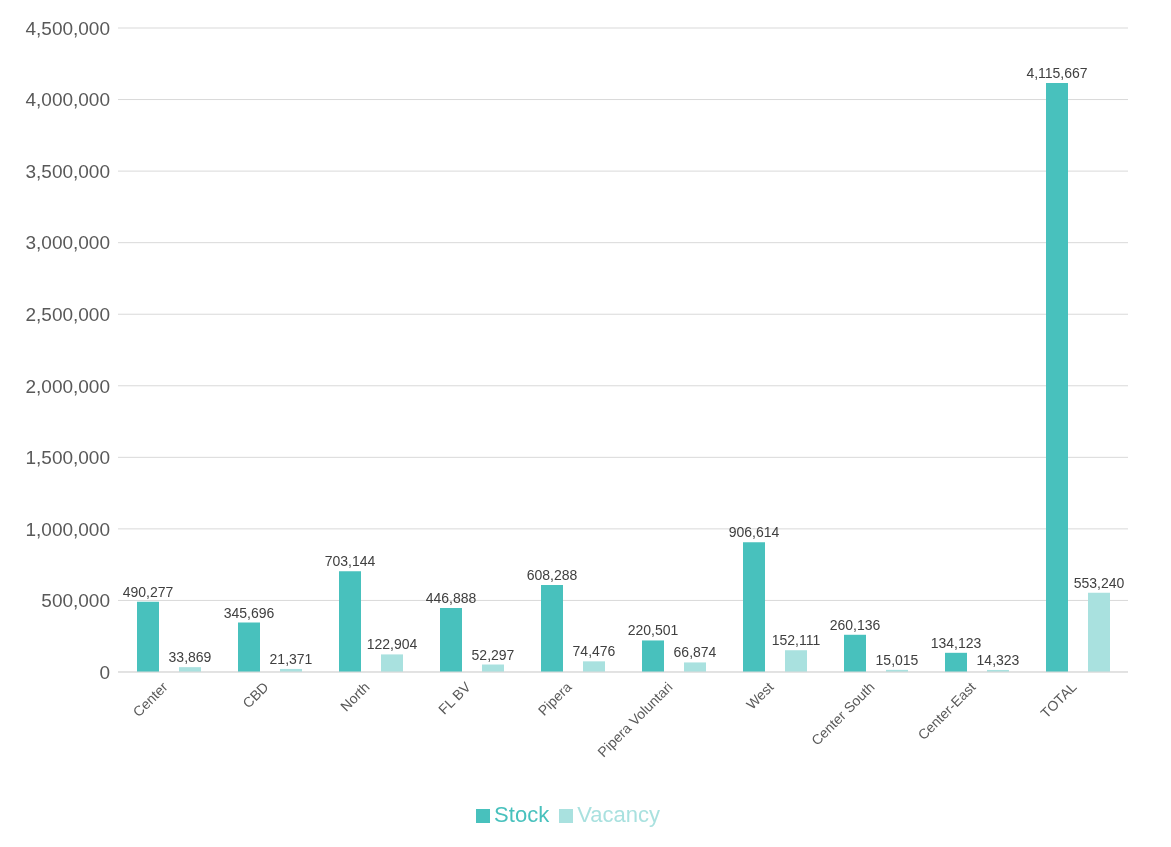 This screenshot has width=1171, height=847. What do you see at coordinates (67, 458) in the screenshot?
I see `y-tick-label: 1,500,000` at bounding box center [67, 458].